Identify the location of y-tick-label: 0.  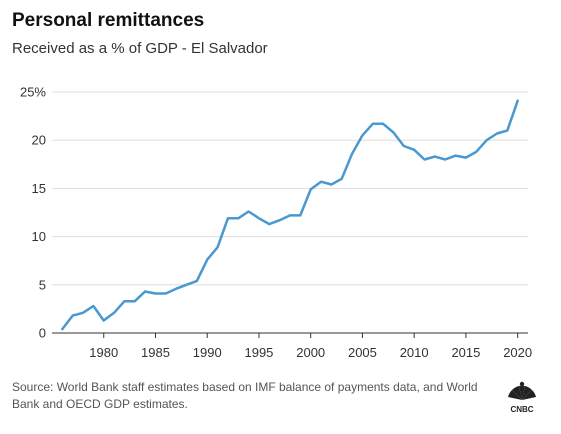
(42, 333).